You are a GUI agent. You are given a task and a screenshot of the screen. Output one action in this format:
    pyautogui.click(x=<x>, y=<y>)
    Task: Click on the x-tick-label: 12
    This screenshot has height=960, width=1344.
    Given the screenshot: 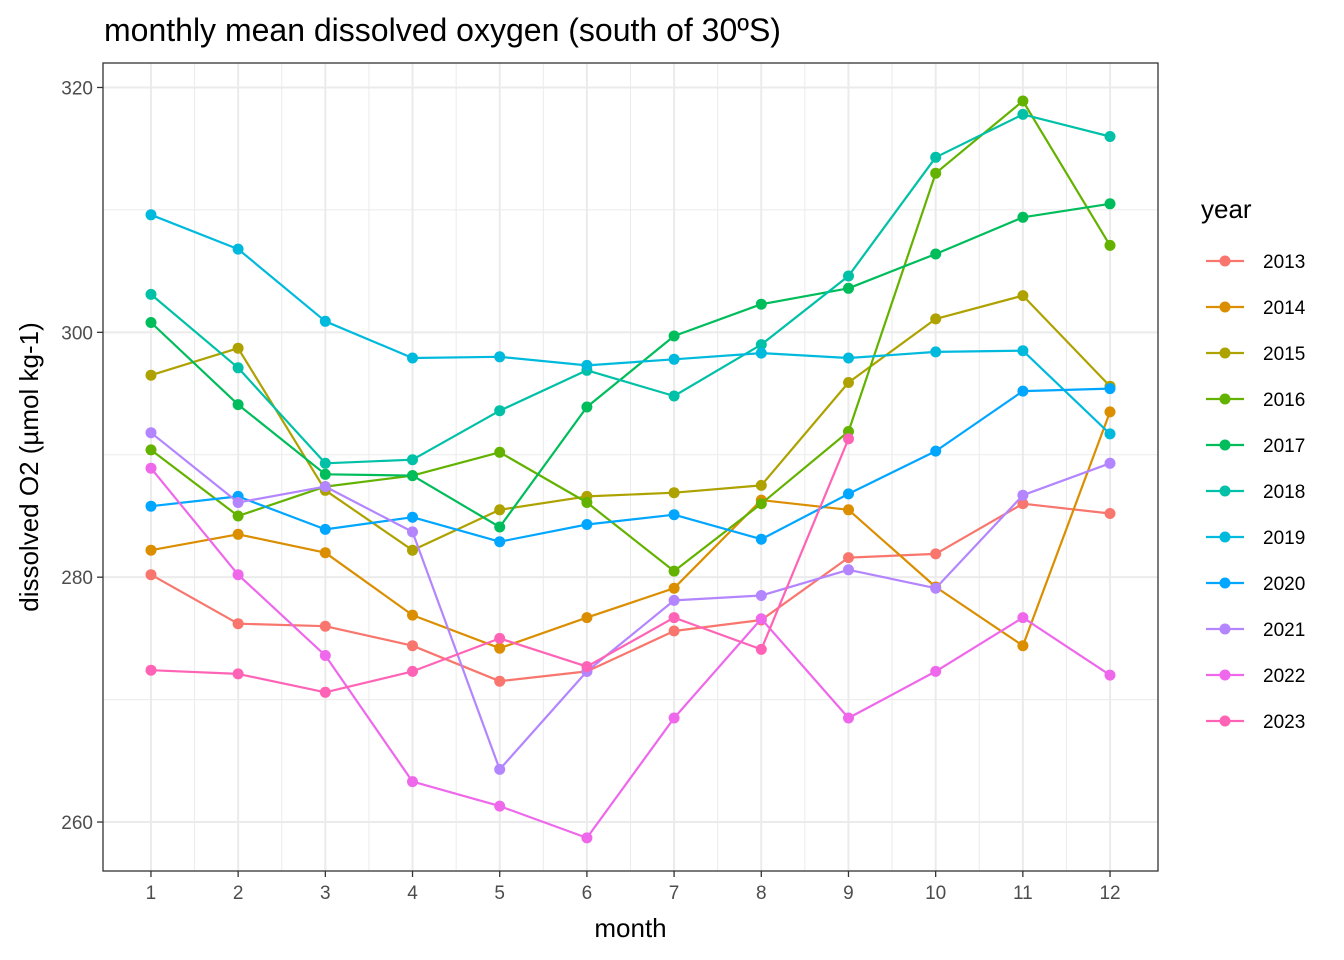 What is the action you would take?
    pyautogui.click(x=1109, y=893)
    